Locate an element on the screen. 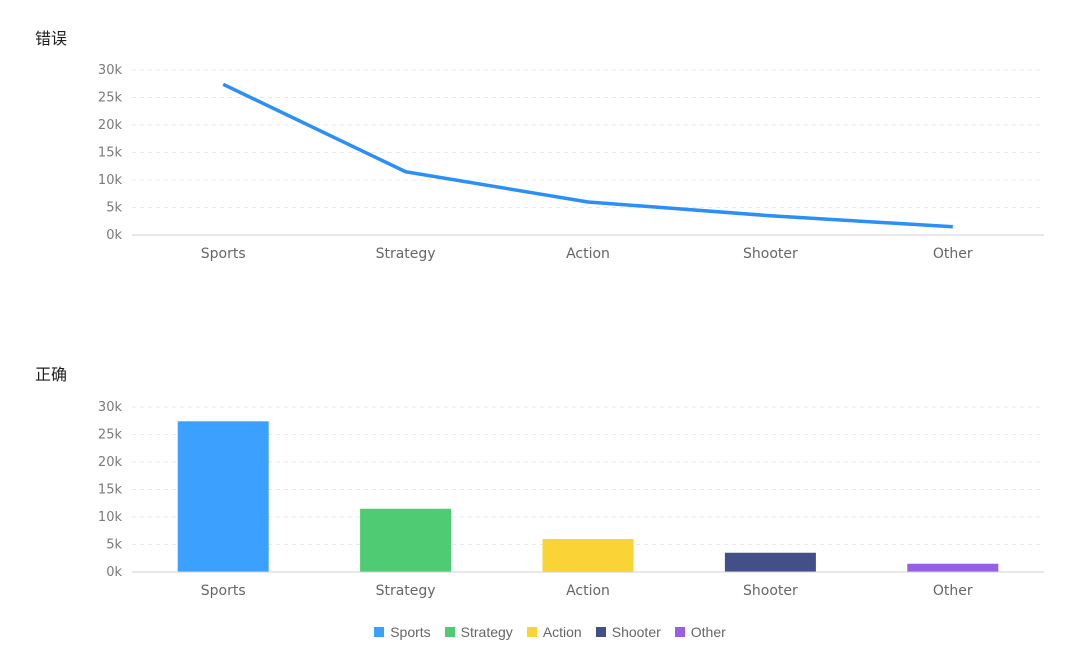  bar-chart-y-tick-label: 15k is located at coordinates (110, 490).